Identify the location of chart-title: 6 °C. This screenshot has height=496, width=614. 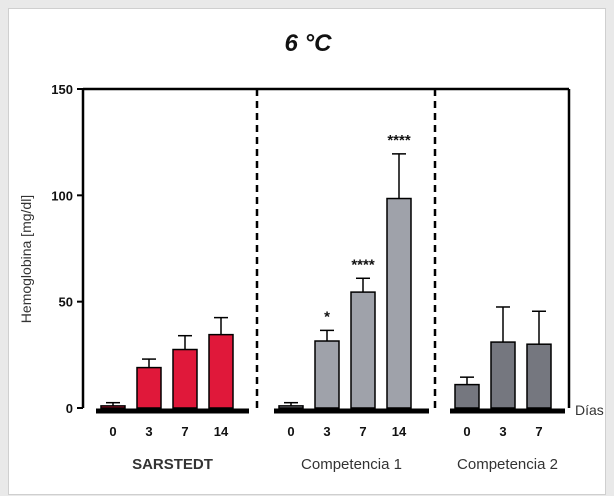
(309, 43).